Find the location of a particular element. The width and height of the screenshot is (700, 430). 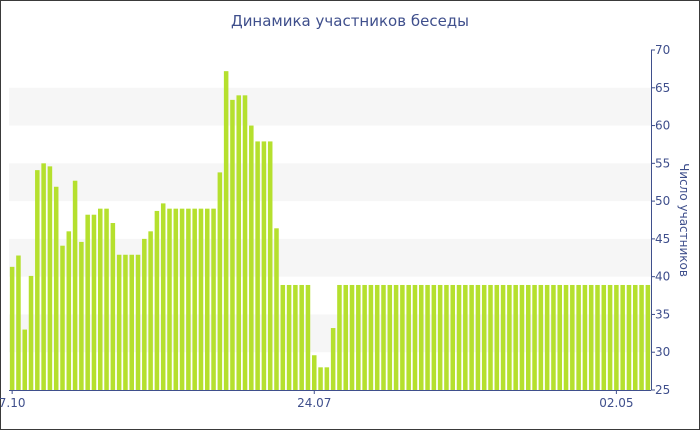

y-tick-label: 60 is located at coordinates (662, 126).